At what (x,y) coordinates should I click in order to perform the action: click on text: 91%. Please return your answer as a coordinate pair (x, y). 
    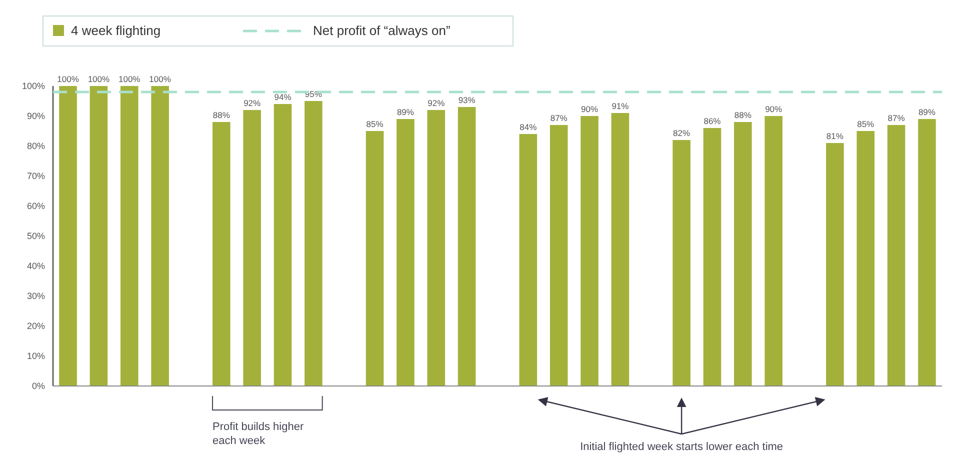
    Looking at the image, I should click on (620, 106).